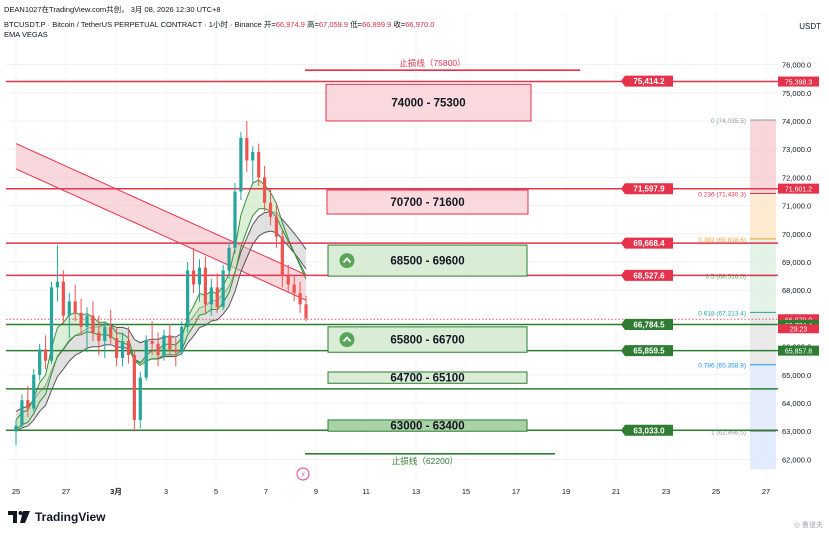 This screenshot has width=829, height=534. I want to click on ohlc-close: 66,970.0, so click(420, 24).